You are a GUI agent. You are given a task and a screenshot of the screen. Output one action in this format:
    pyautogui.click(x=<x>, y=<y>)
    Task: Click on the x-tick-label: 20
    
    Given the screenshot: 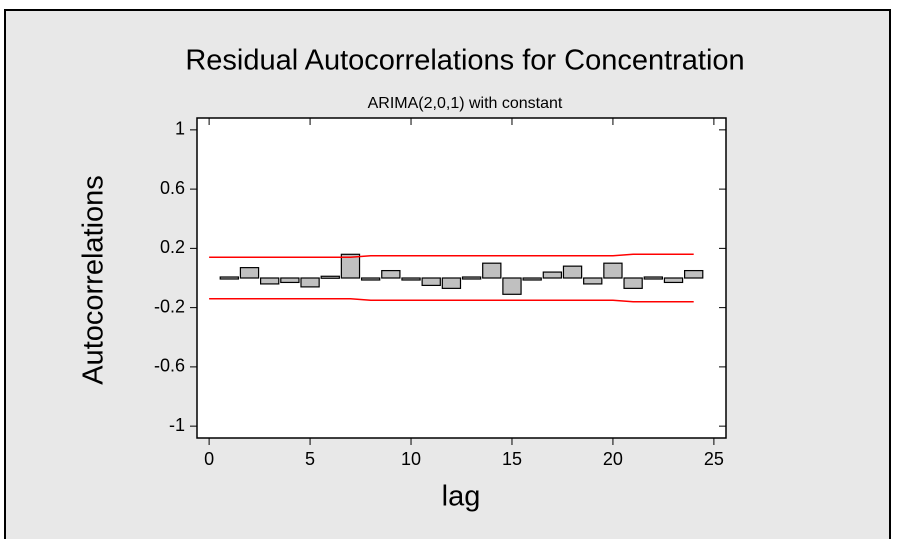 What is the action you would take?
    pyautogui.click(x=613, y=459)
    